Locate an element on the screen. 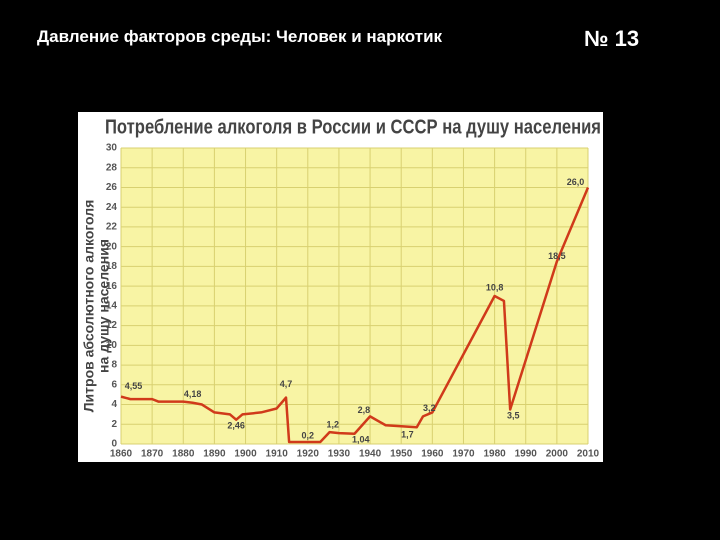 This screenshot has height=540, width=720. y-tick-label: 10 is located at coordinates (112, 345).